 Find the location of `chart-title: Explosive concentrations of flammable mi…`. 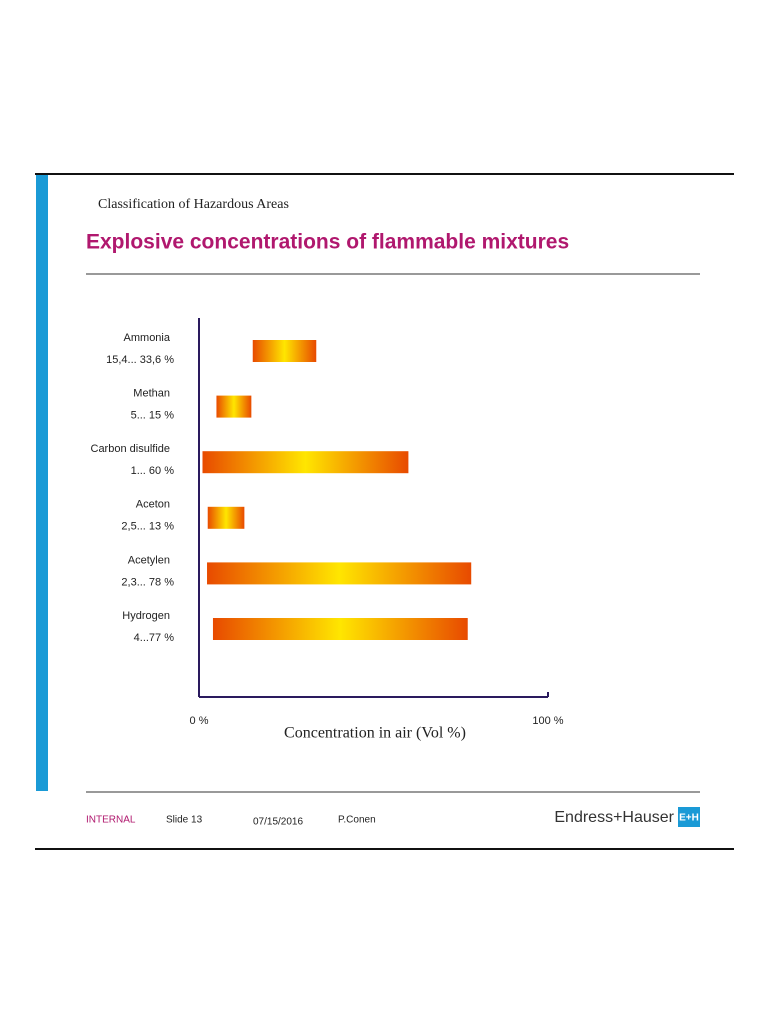

chart-title: Explosive concentrations of flammable mi… is located at coordinates (327, 242).